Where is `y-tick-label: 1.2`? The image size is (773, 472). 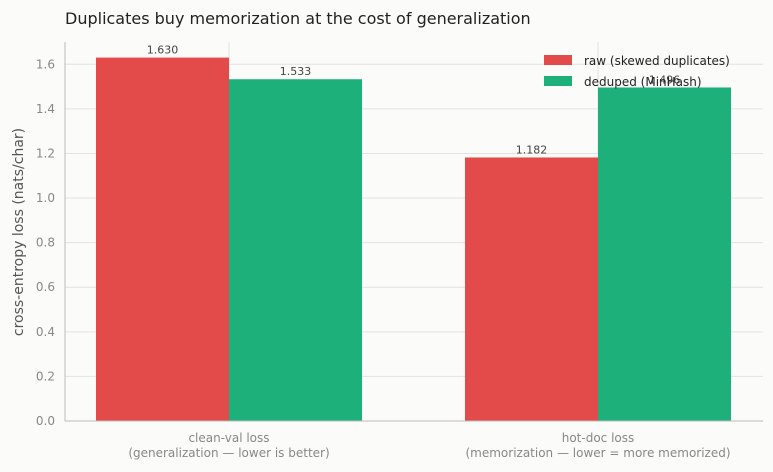 y-tick-label: 1.2 is located at coordinates (45, 153).